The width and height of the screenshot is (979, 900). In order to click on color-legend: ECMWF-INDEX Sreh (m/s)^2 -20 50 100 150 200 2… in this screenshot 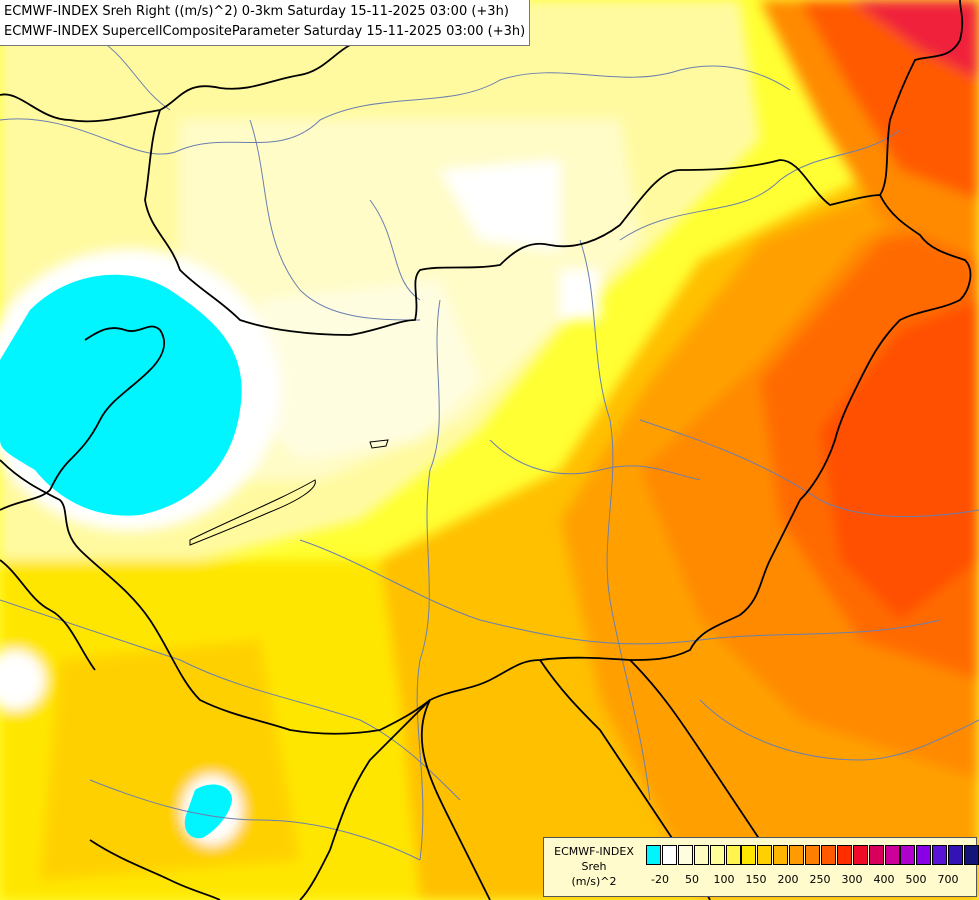, I will do `click(761, 867)`.